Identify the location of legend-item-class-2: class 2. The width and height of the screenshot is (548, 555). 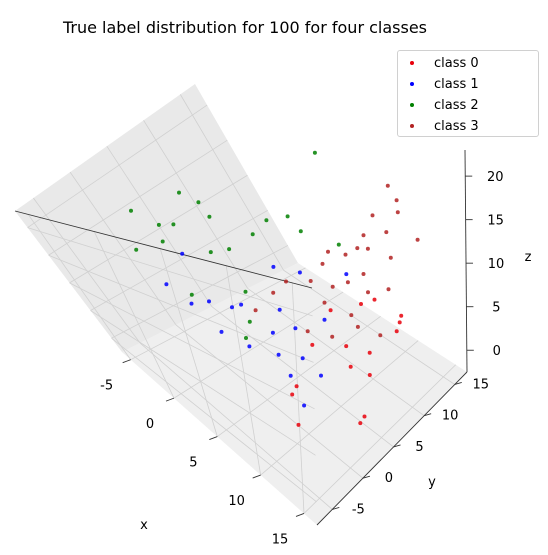
(444, 105).